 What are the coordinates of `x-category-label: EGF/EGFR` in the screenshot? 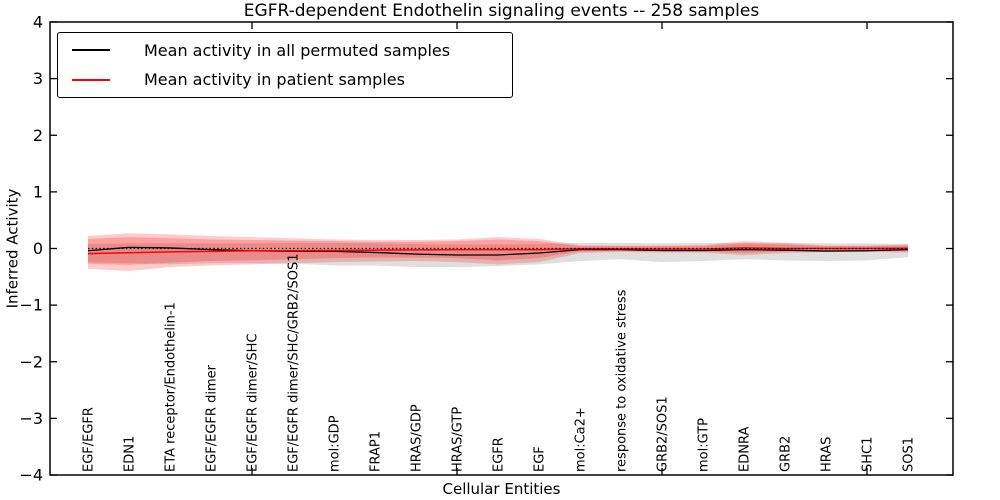 It's located at (89, 439).